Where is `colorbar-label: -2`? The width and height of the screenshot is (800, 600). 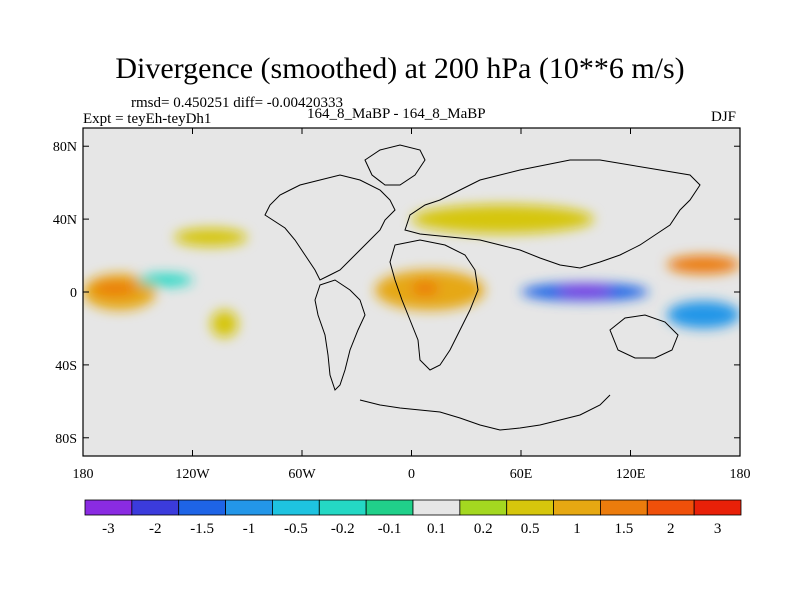
colorbar-label: -2 is located at coordinates (155, 529).